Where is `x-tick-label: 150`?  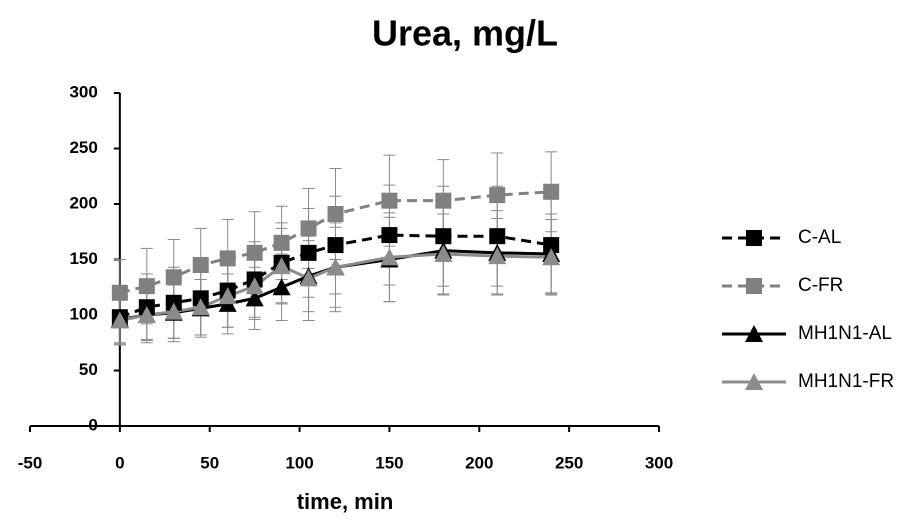
x-tick-label: 150 is located at coordinates (389, 462).